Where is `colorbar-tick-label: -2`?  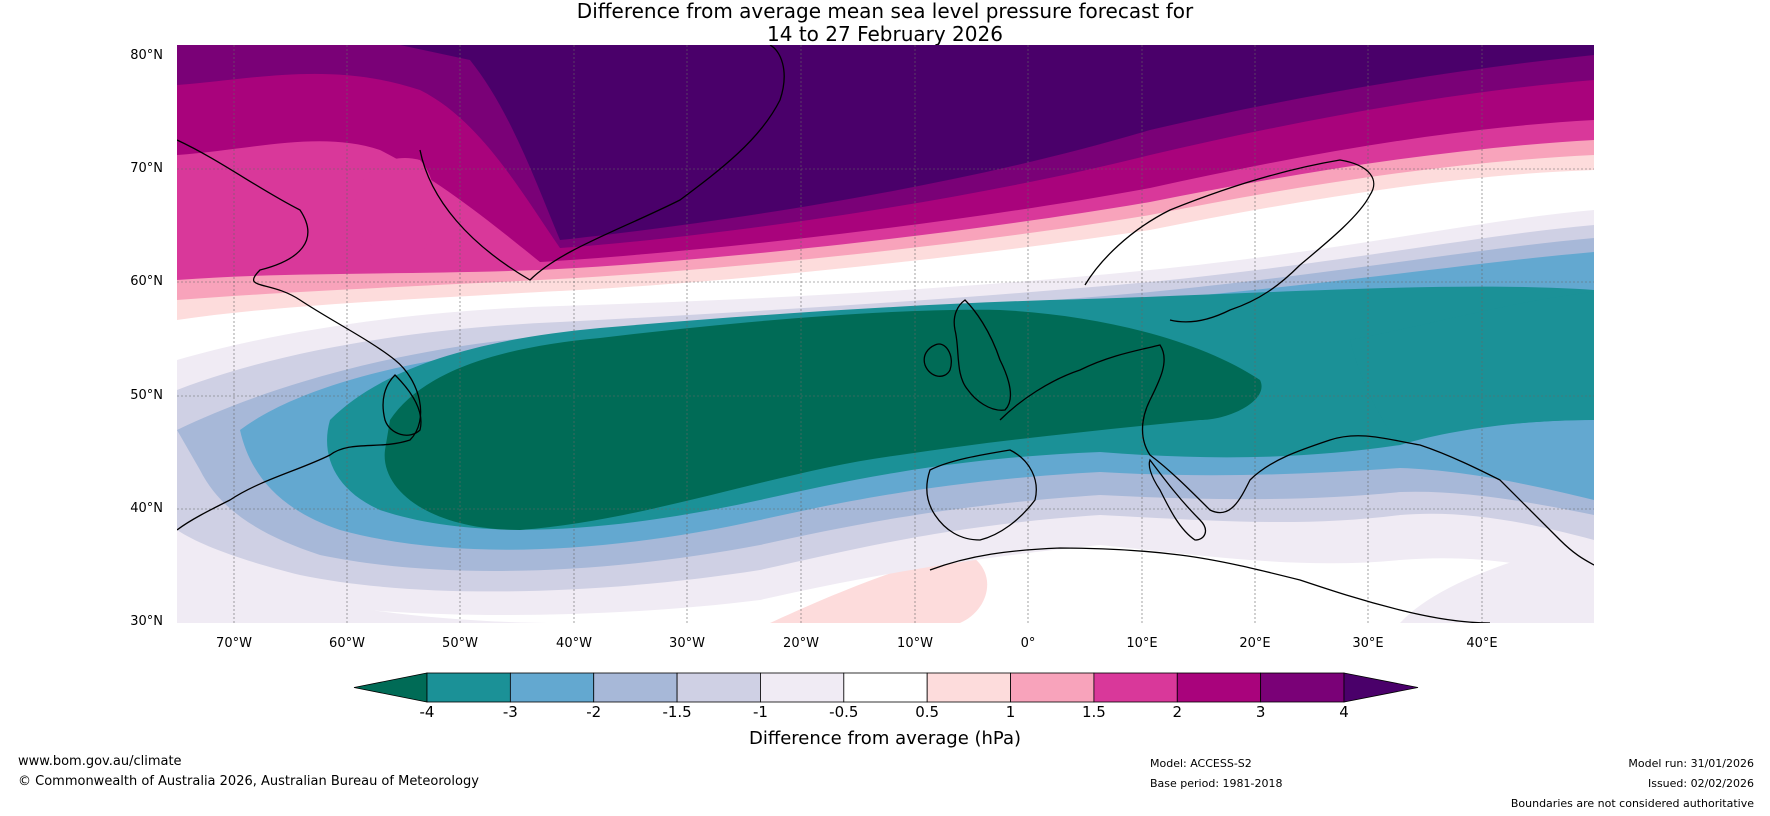 colorbar-tick-label: -2 is located at coordinates (594, 712).